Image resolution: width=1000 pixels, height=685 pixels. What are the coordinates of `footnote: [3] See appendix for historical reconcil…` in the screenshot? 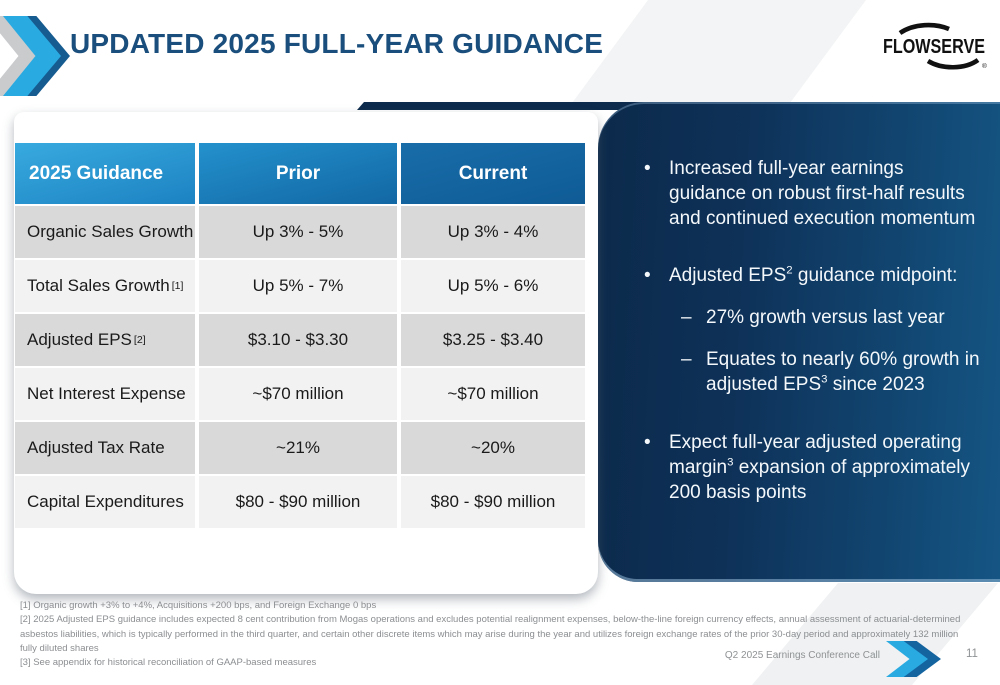 It's located at (168, 662).